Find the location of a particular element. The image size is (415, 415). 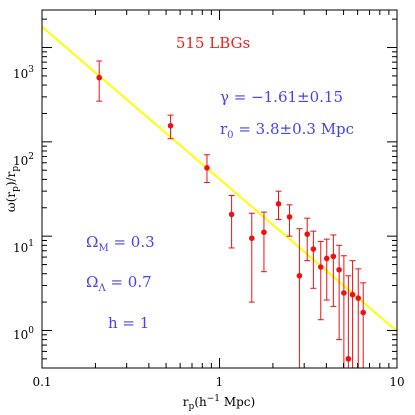

annotation-r0: r0 = 3.8±0.3 Mpc is located at coordinates (287, 130).